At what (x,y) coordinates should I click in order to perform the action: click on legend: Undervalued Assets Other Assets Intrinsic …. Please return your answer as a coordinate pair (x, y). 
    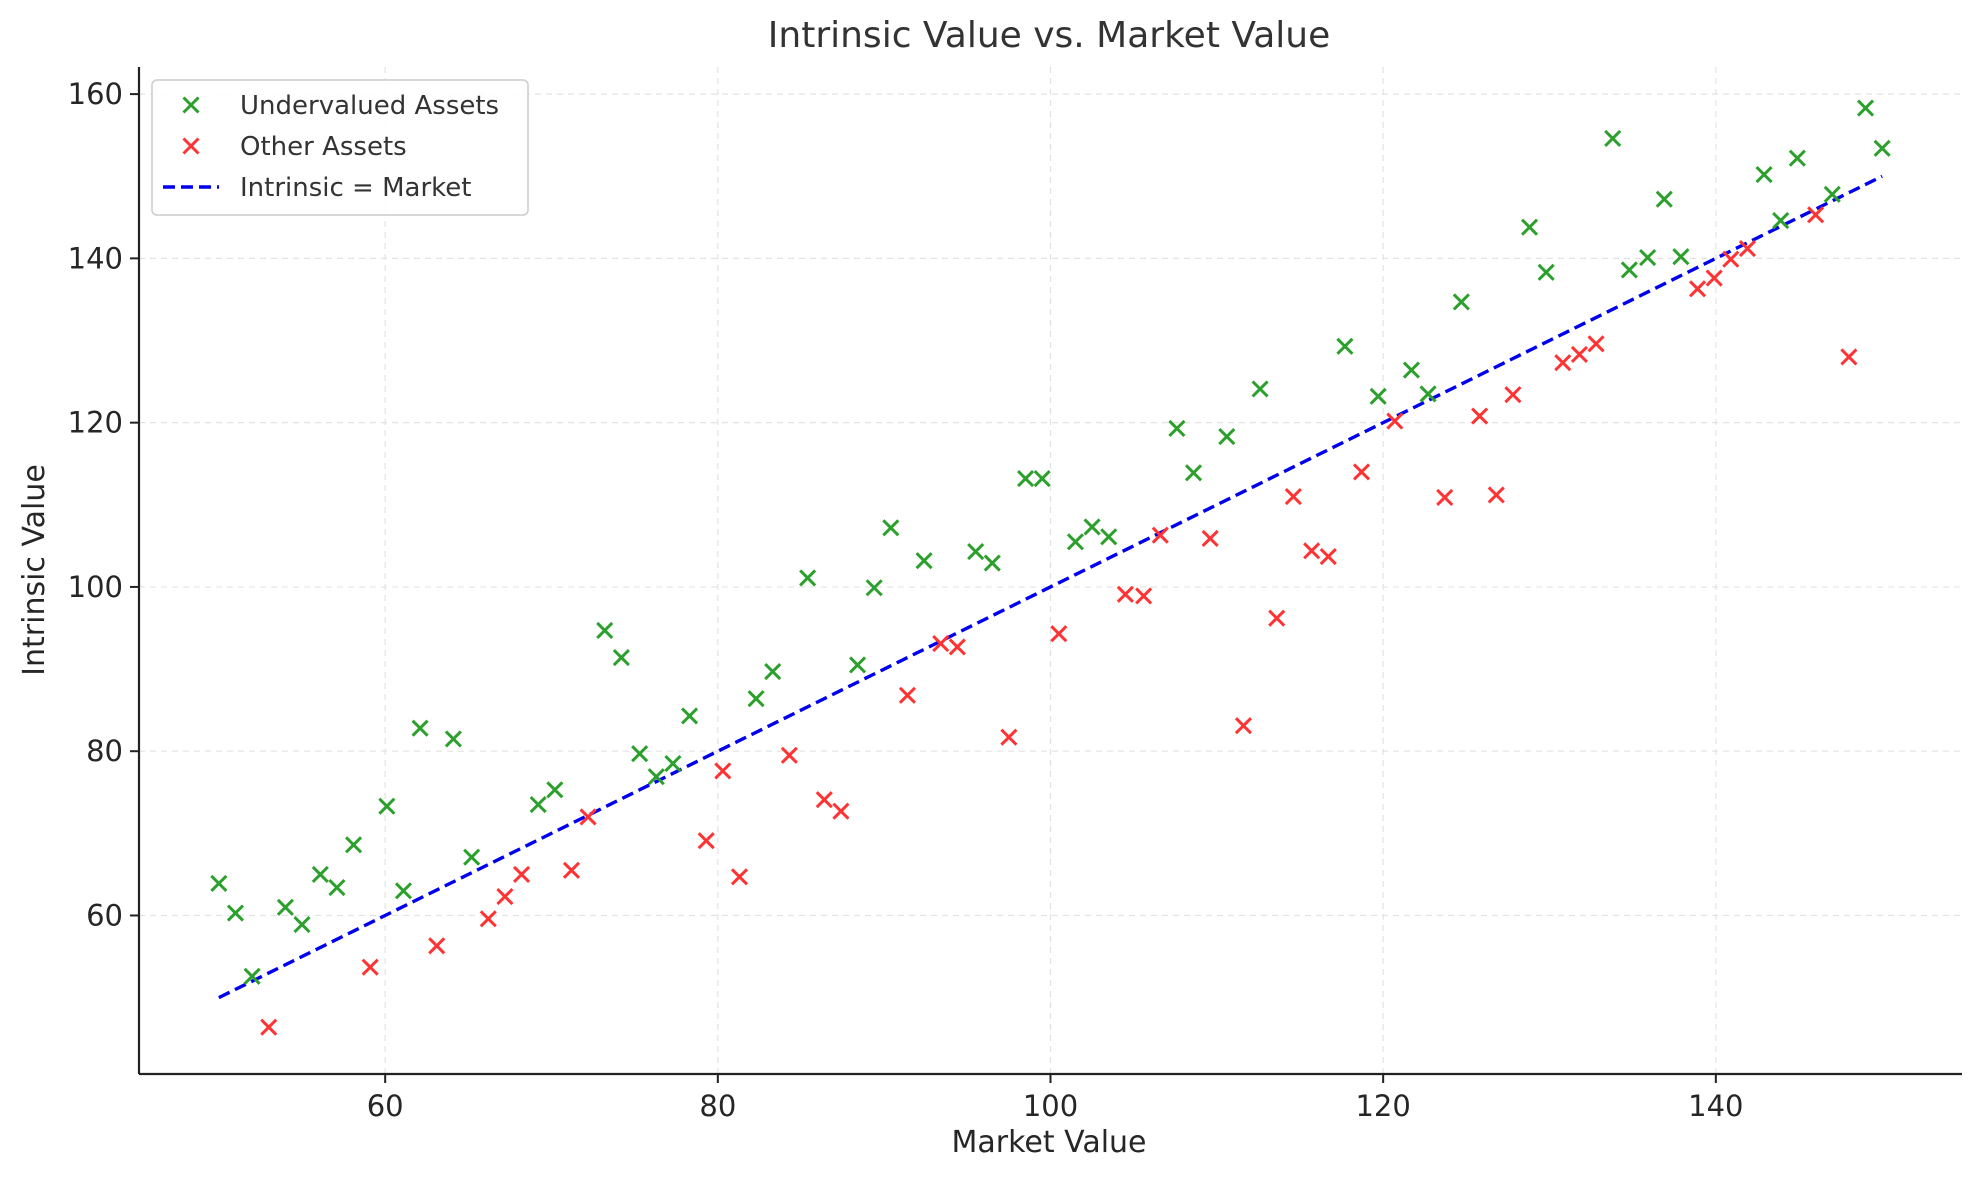
    Looking at the image, I should click on (340, 147).